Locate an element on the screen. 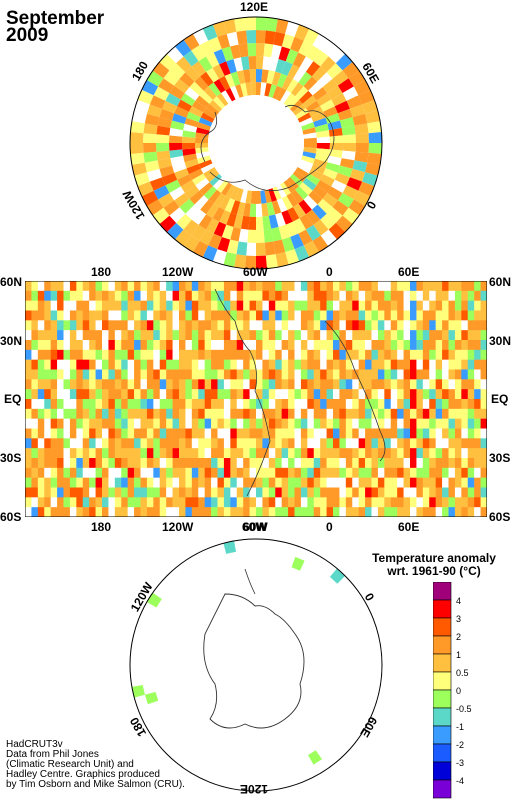 The width and height of the screenshot is (512, 800). legend-swatch is located at coordinates (442, 789).